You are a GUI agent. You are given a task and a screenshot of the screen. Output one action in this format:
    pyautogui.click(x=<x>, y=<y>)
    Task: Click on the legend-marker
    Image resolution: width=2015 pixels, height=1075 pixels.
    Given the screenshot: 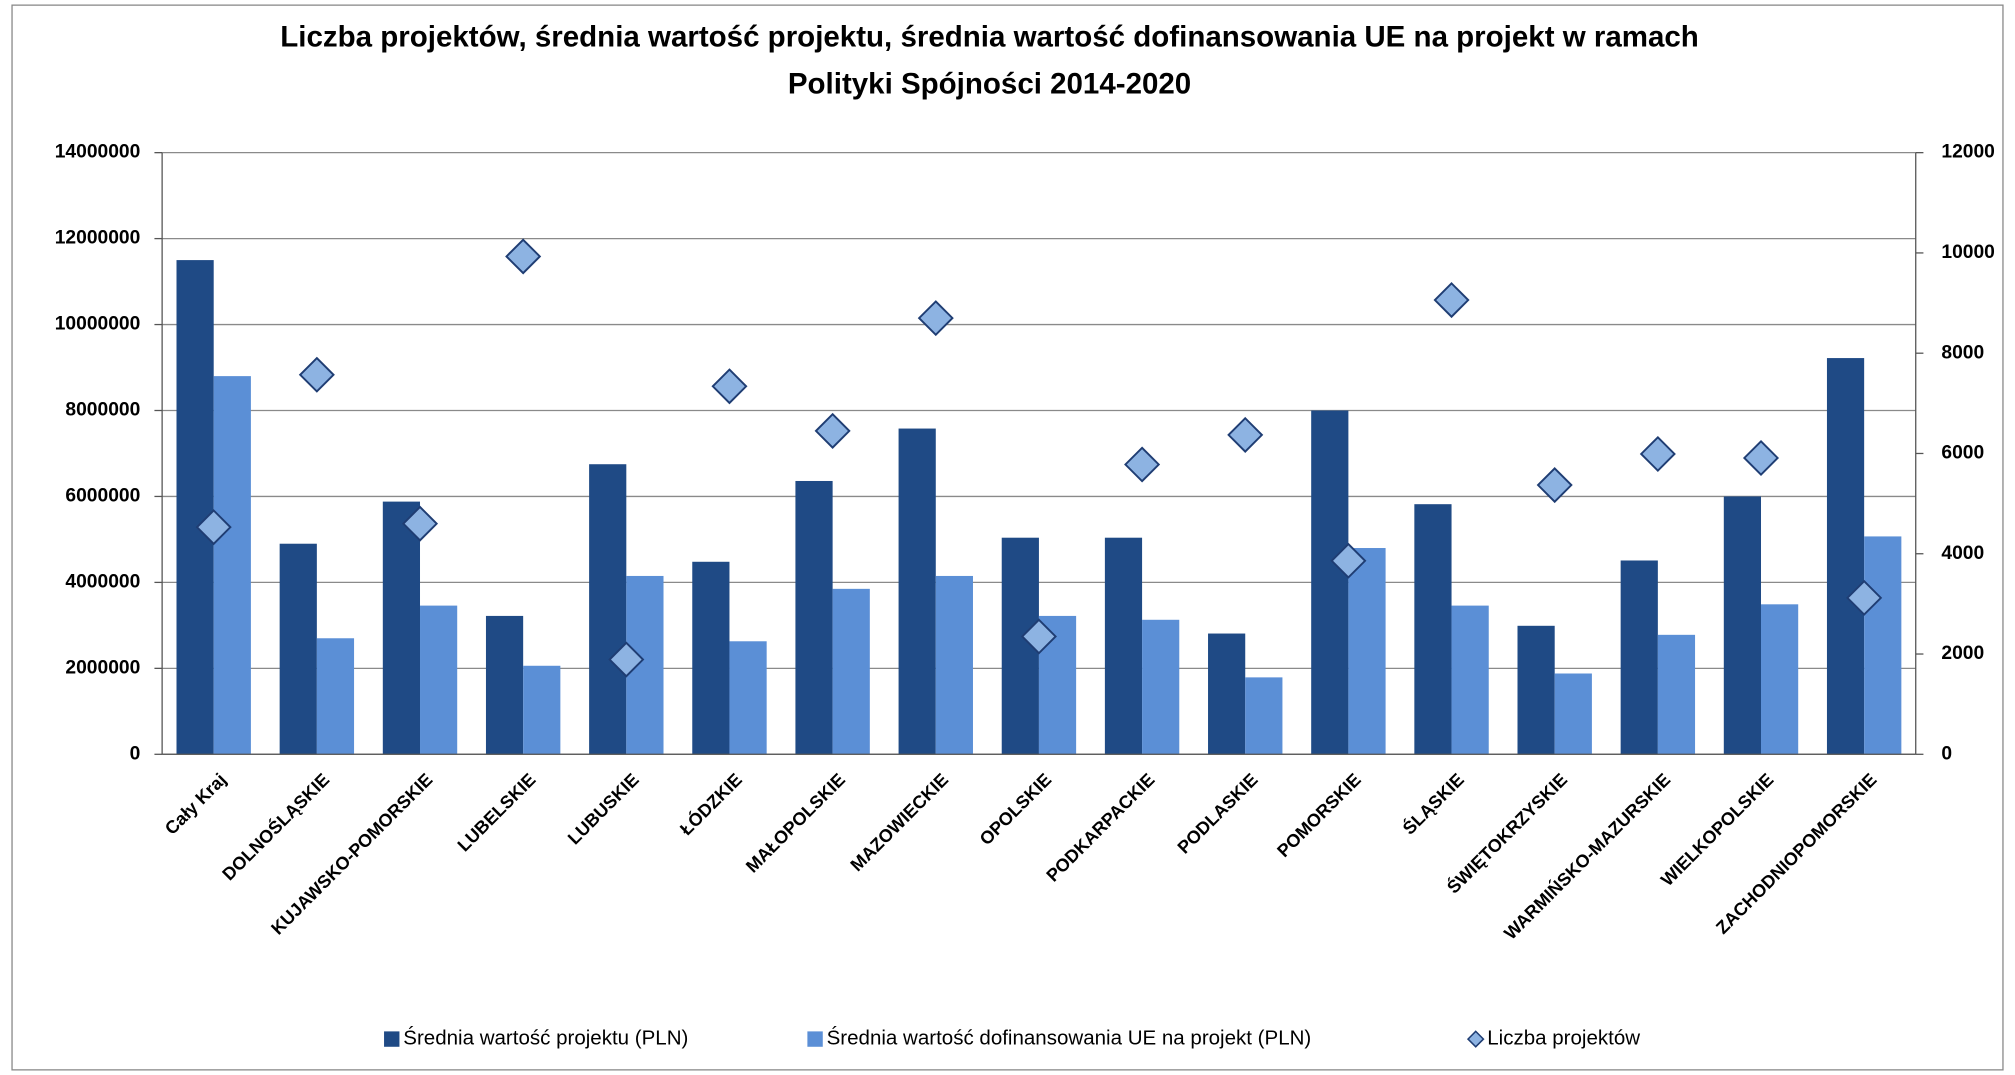 What is the action you would take?
    pyautogui.click(x=1475, y=1039)
    